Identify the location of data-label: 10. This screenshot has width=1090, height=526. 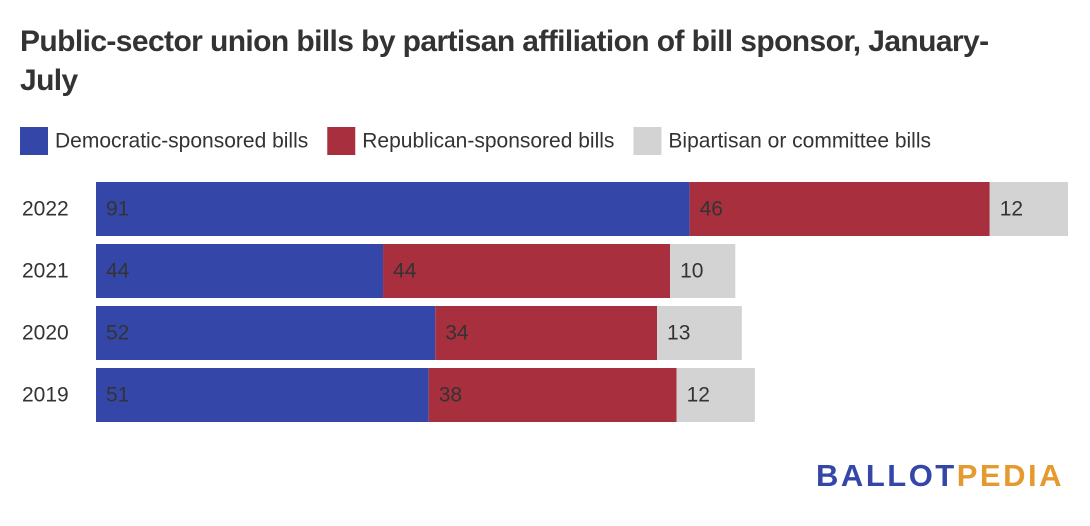
(691, 271).